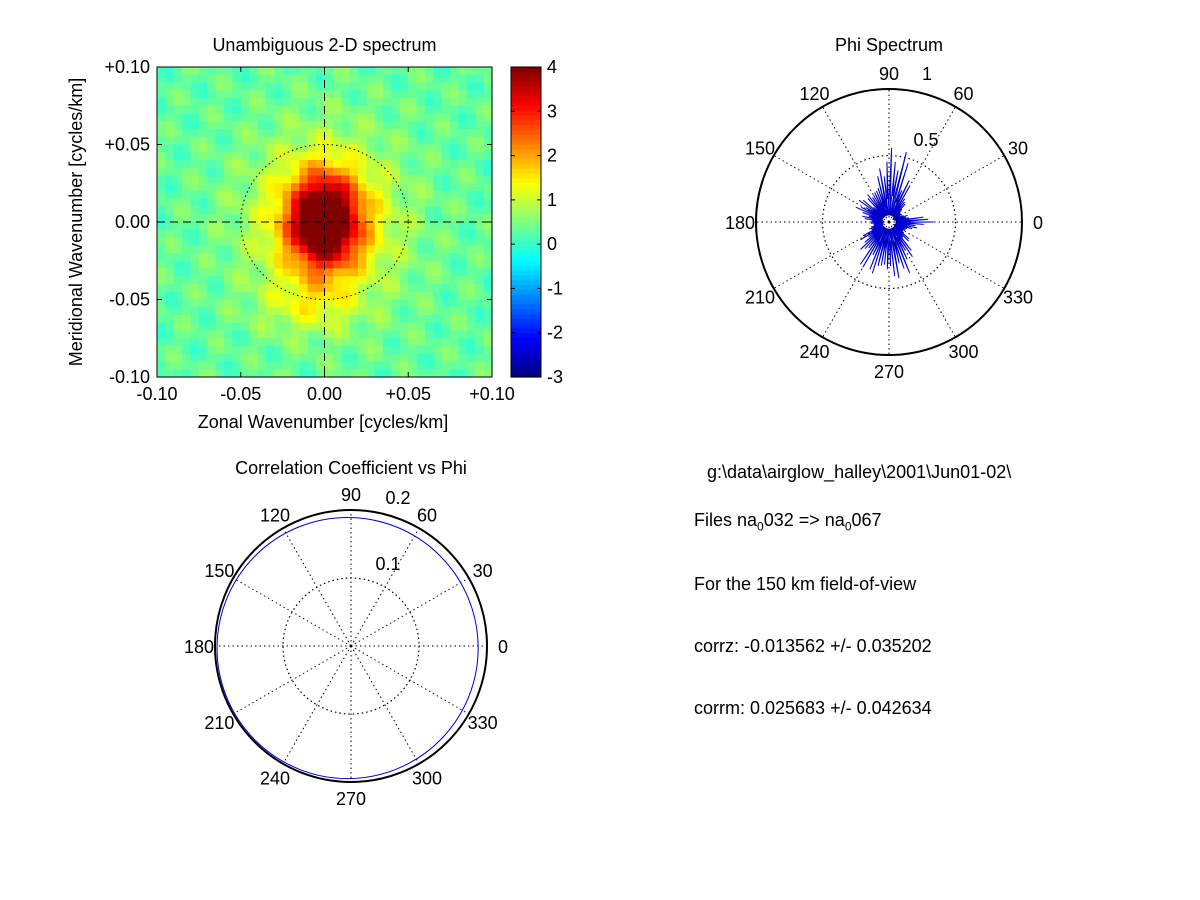 The height and width of the screenshot is (900, 1200). What do you see at coordinates (555, 377) in the screenshot?
I see `colorbar-tick-label: -3` at bounding box center [555, 377].